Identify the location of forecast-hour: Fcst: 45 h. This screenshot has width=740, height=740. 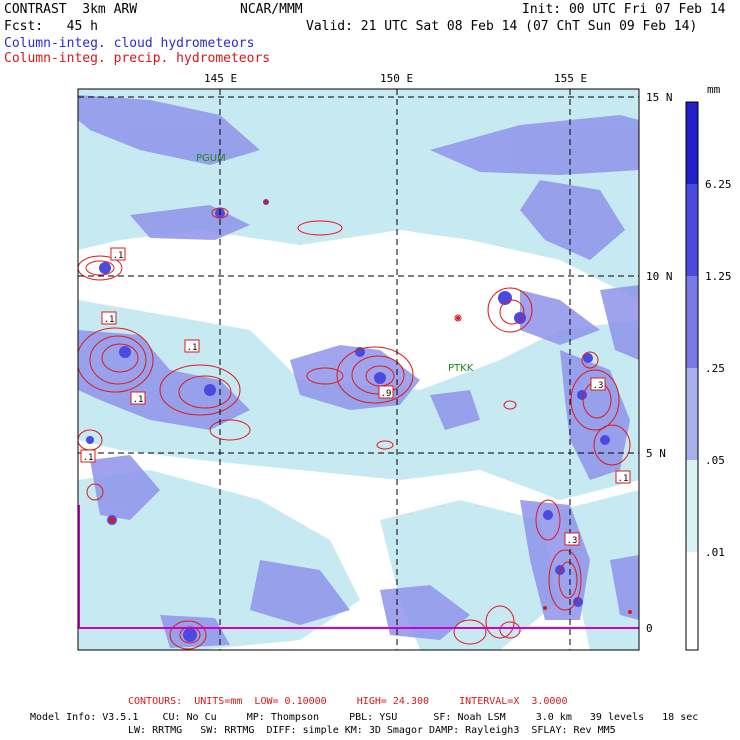
(51, 26).